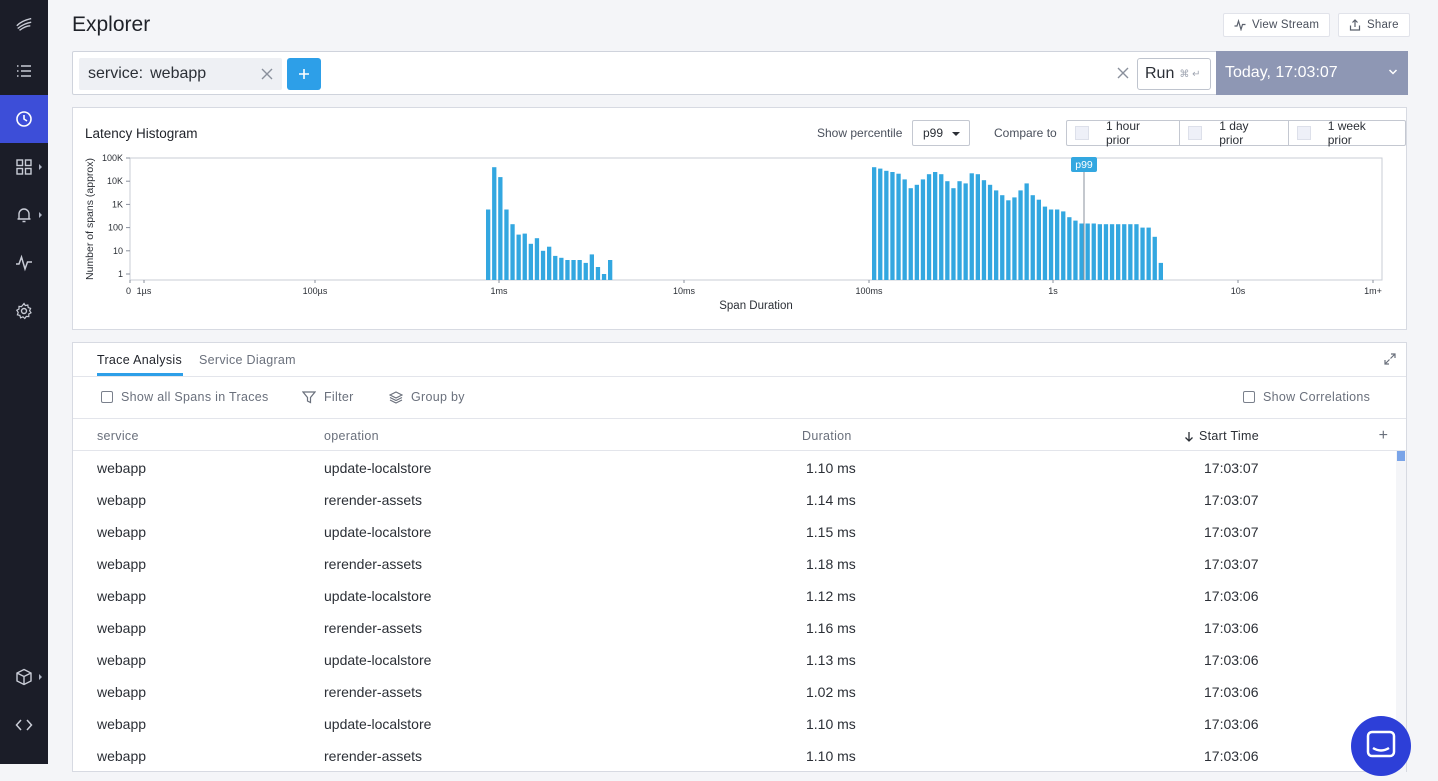  What do you see at coordinates (107, 397) in the screenshot?
I see `checkbox` at bounding box center [107, 397].